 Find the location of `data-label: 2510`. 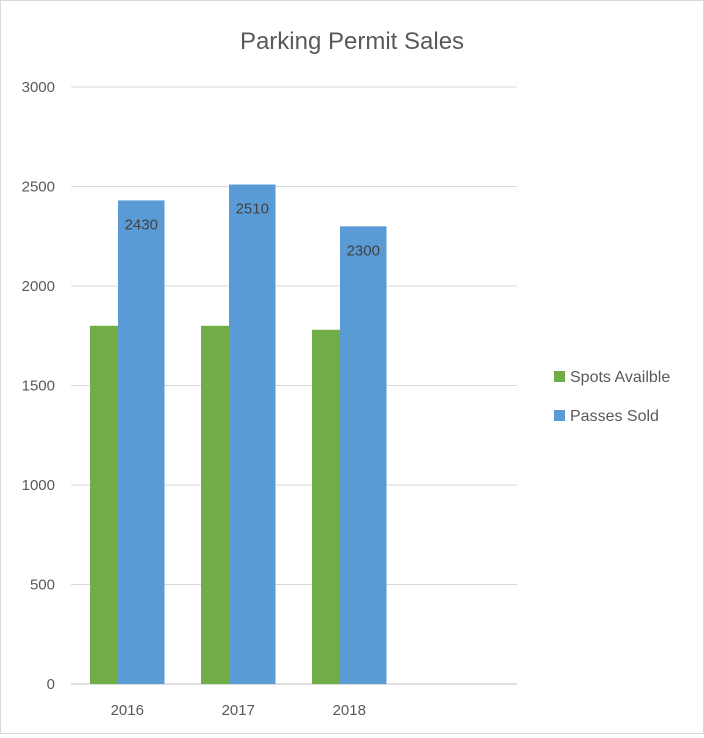

data-label: 2510 is located at coordinates (252, 209).